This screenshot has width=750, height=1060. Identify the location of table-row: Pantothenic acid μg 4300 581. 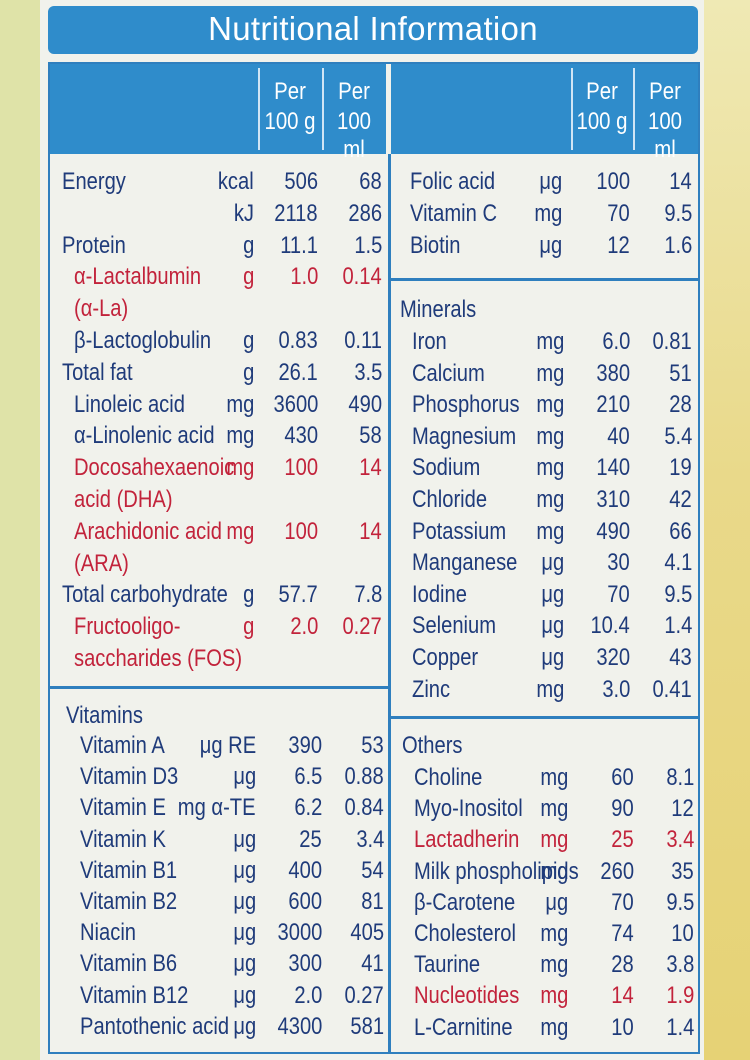
(375, 1026).